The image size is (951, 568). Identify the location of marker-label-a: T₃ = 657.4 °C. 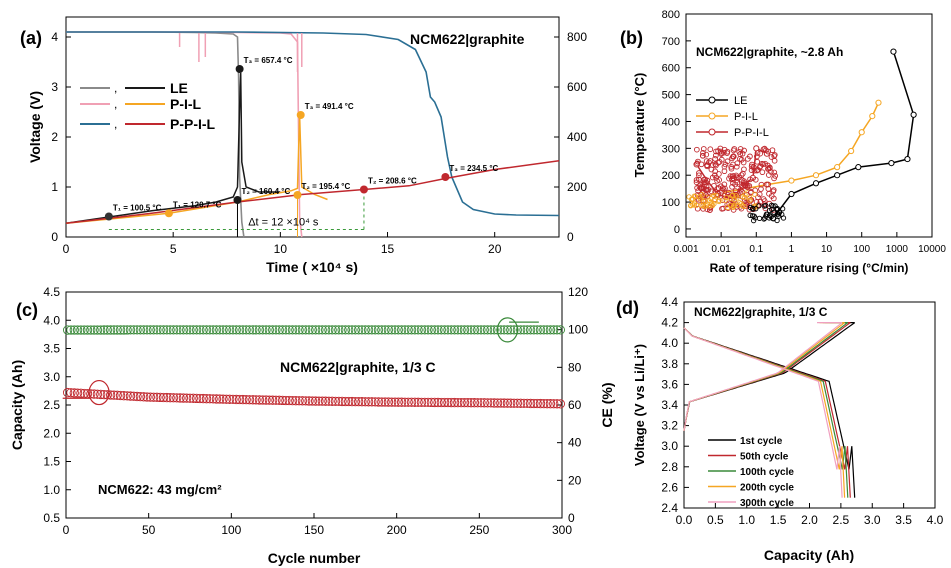
(268, 60).